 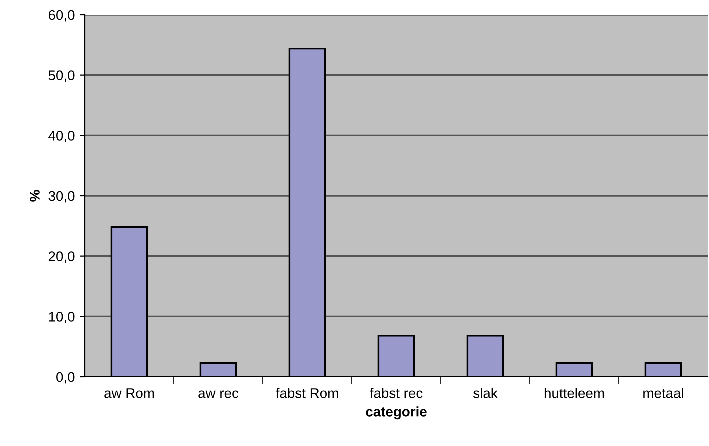 I want to click on x-tick-label: aw Rom, so click(x=129, y=393).